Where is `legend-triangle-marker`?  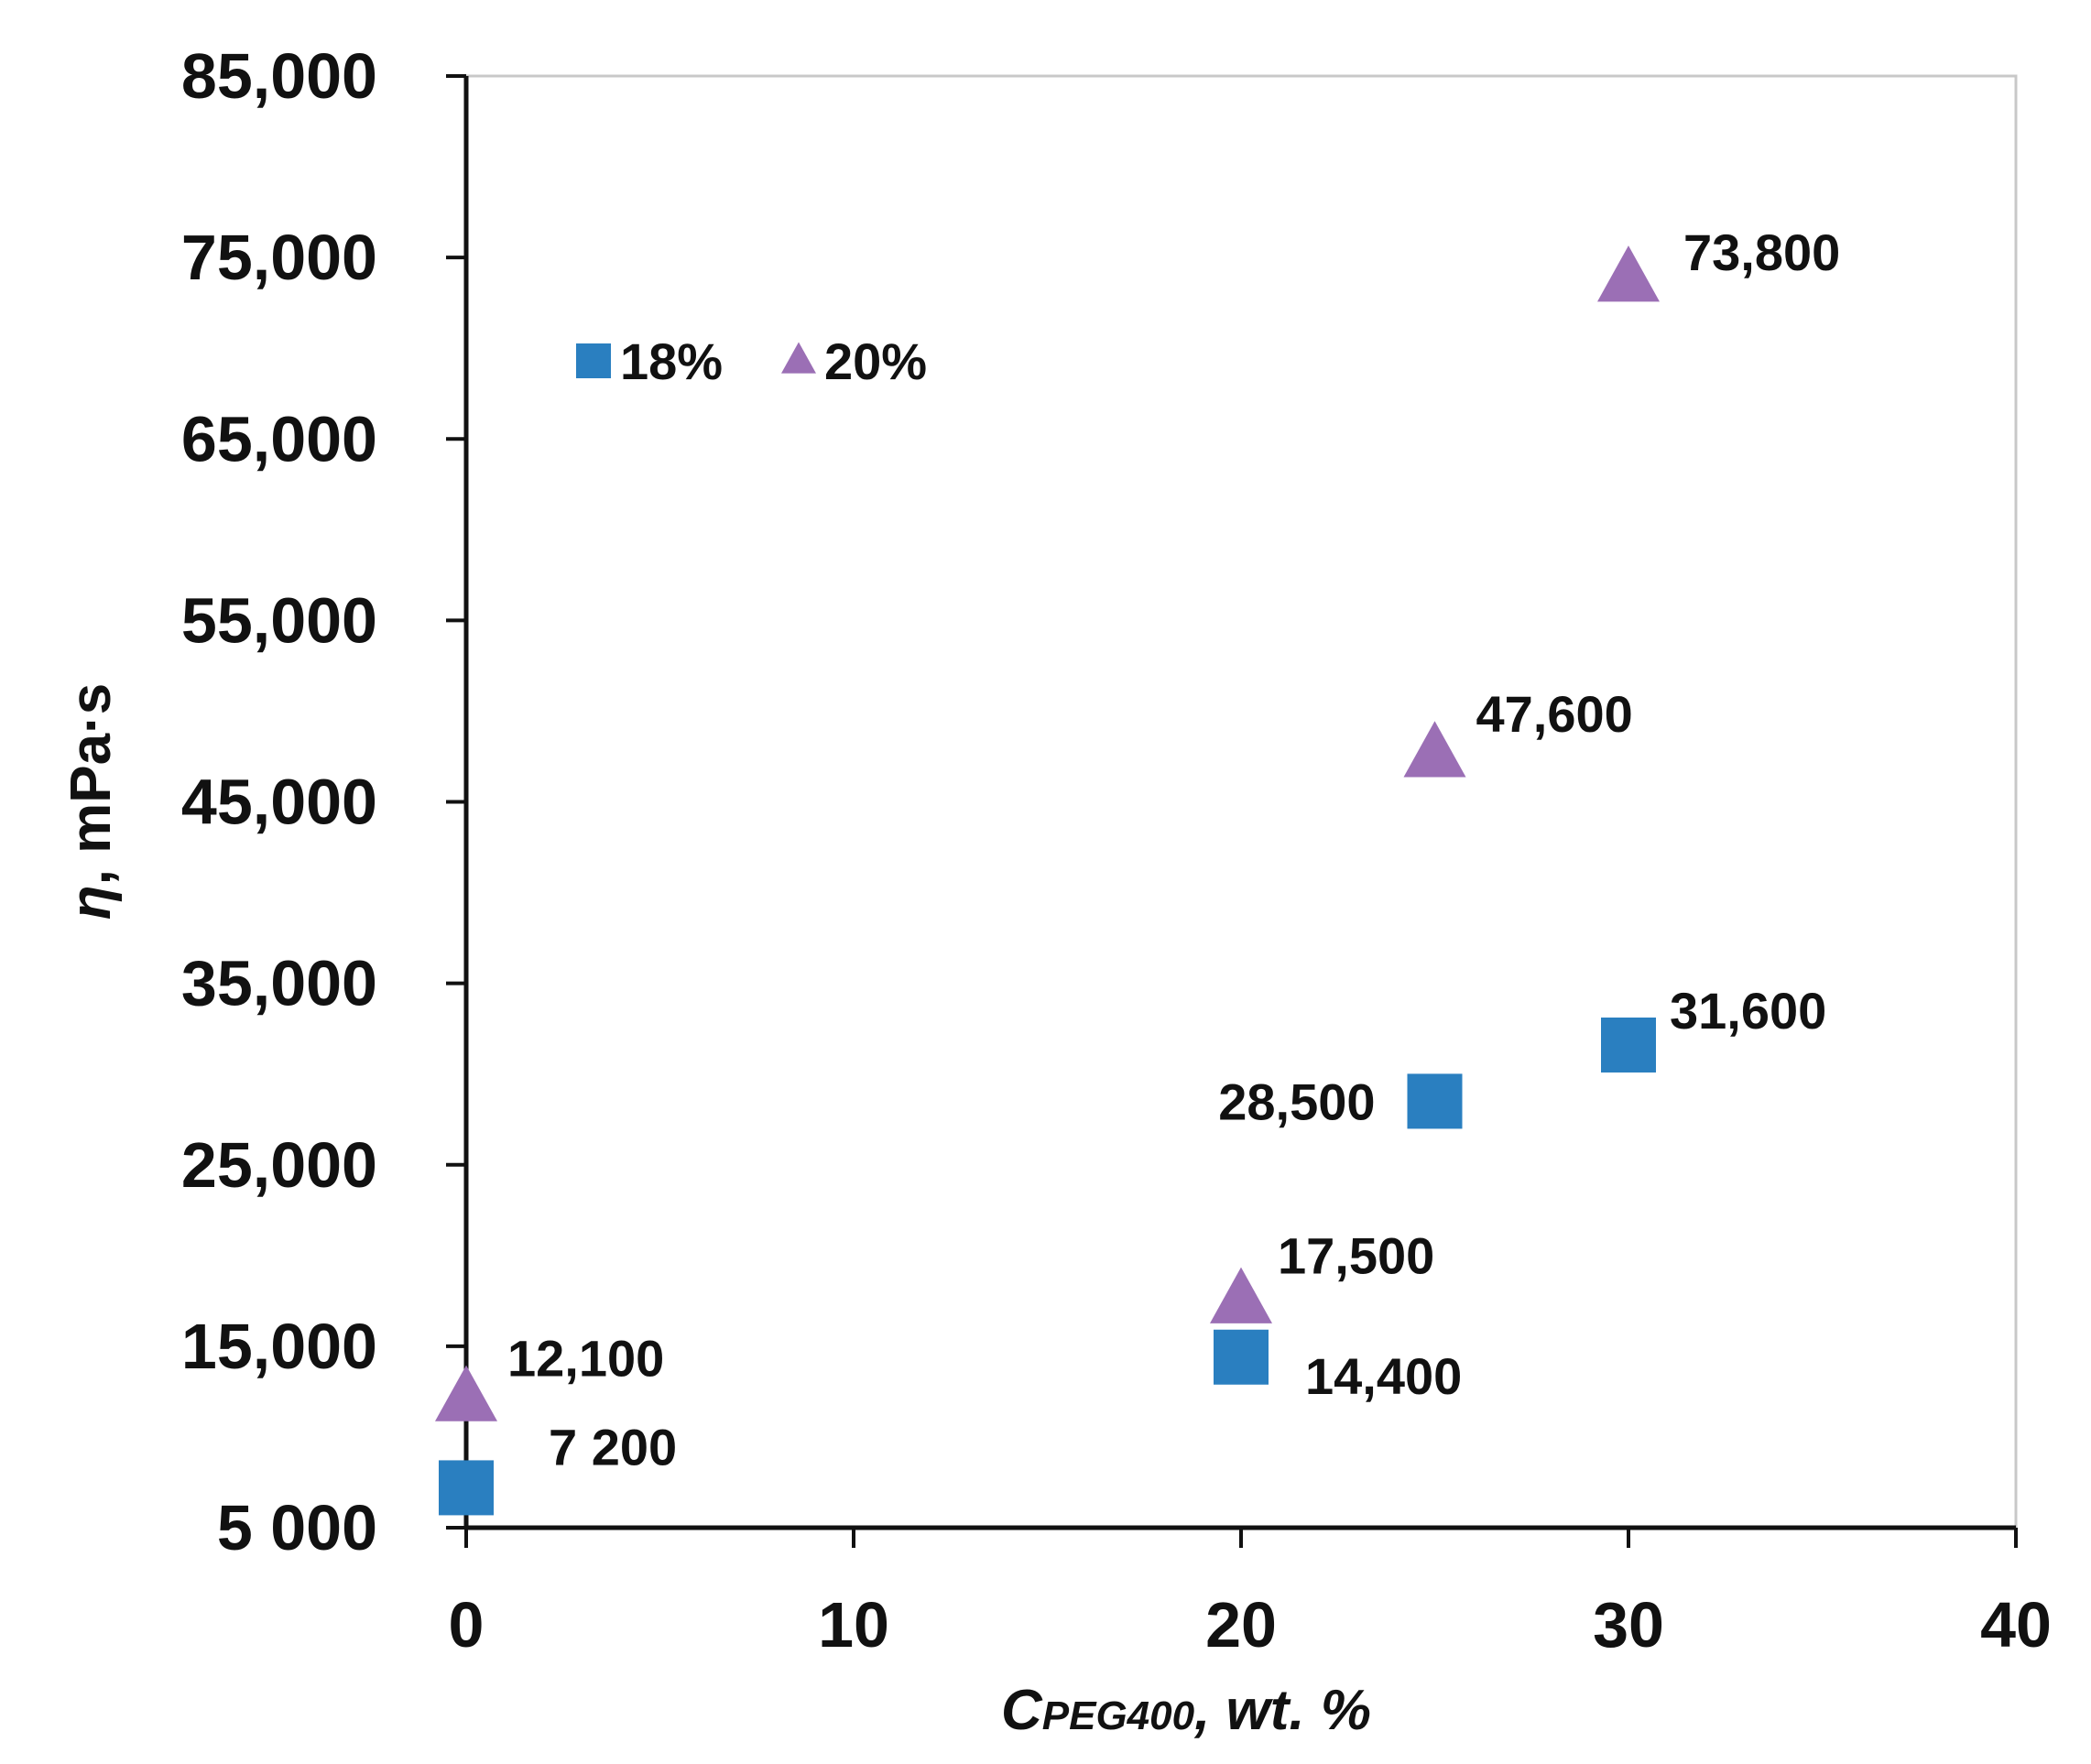 legend-triangle-marker is located at coordinates (798, 358).